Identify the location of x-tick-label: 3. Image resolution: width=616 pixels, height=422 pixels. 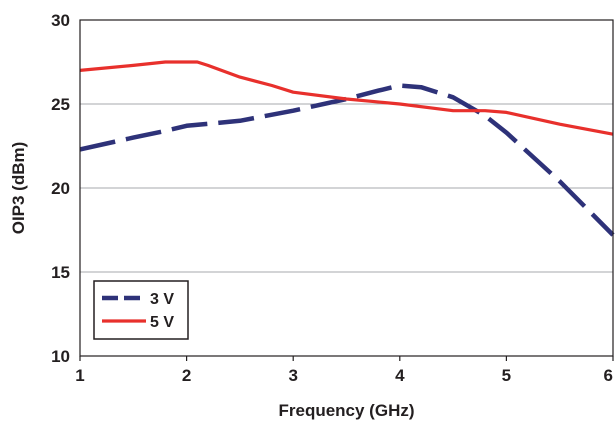
(292, 375).